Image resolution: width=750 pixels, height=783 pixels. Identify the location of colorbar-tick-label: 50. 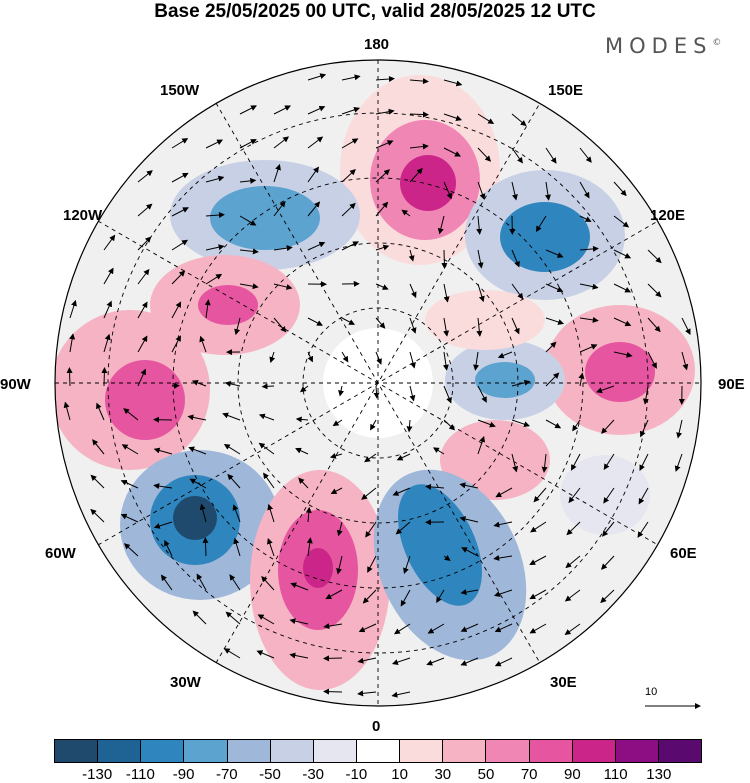
(486, 774).